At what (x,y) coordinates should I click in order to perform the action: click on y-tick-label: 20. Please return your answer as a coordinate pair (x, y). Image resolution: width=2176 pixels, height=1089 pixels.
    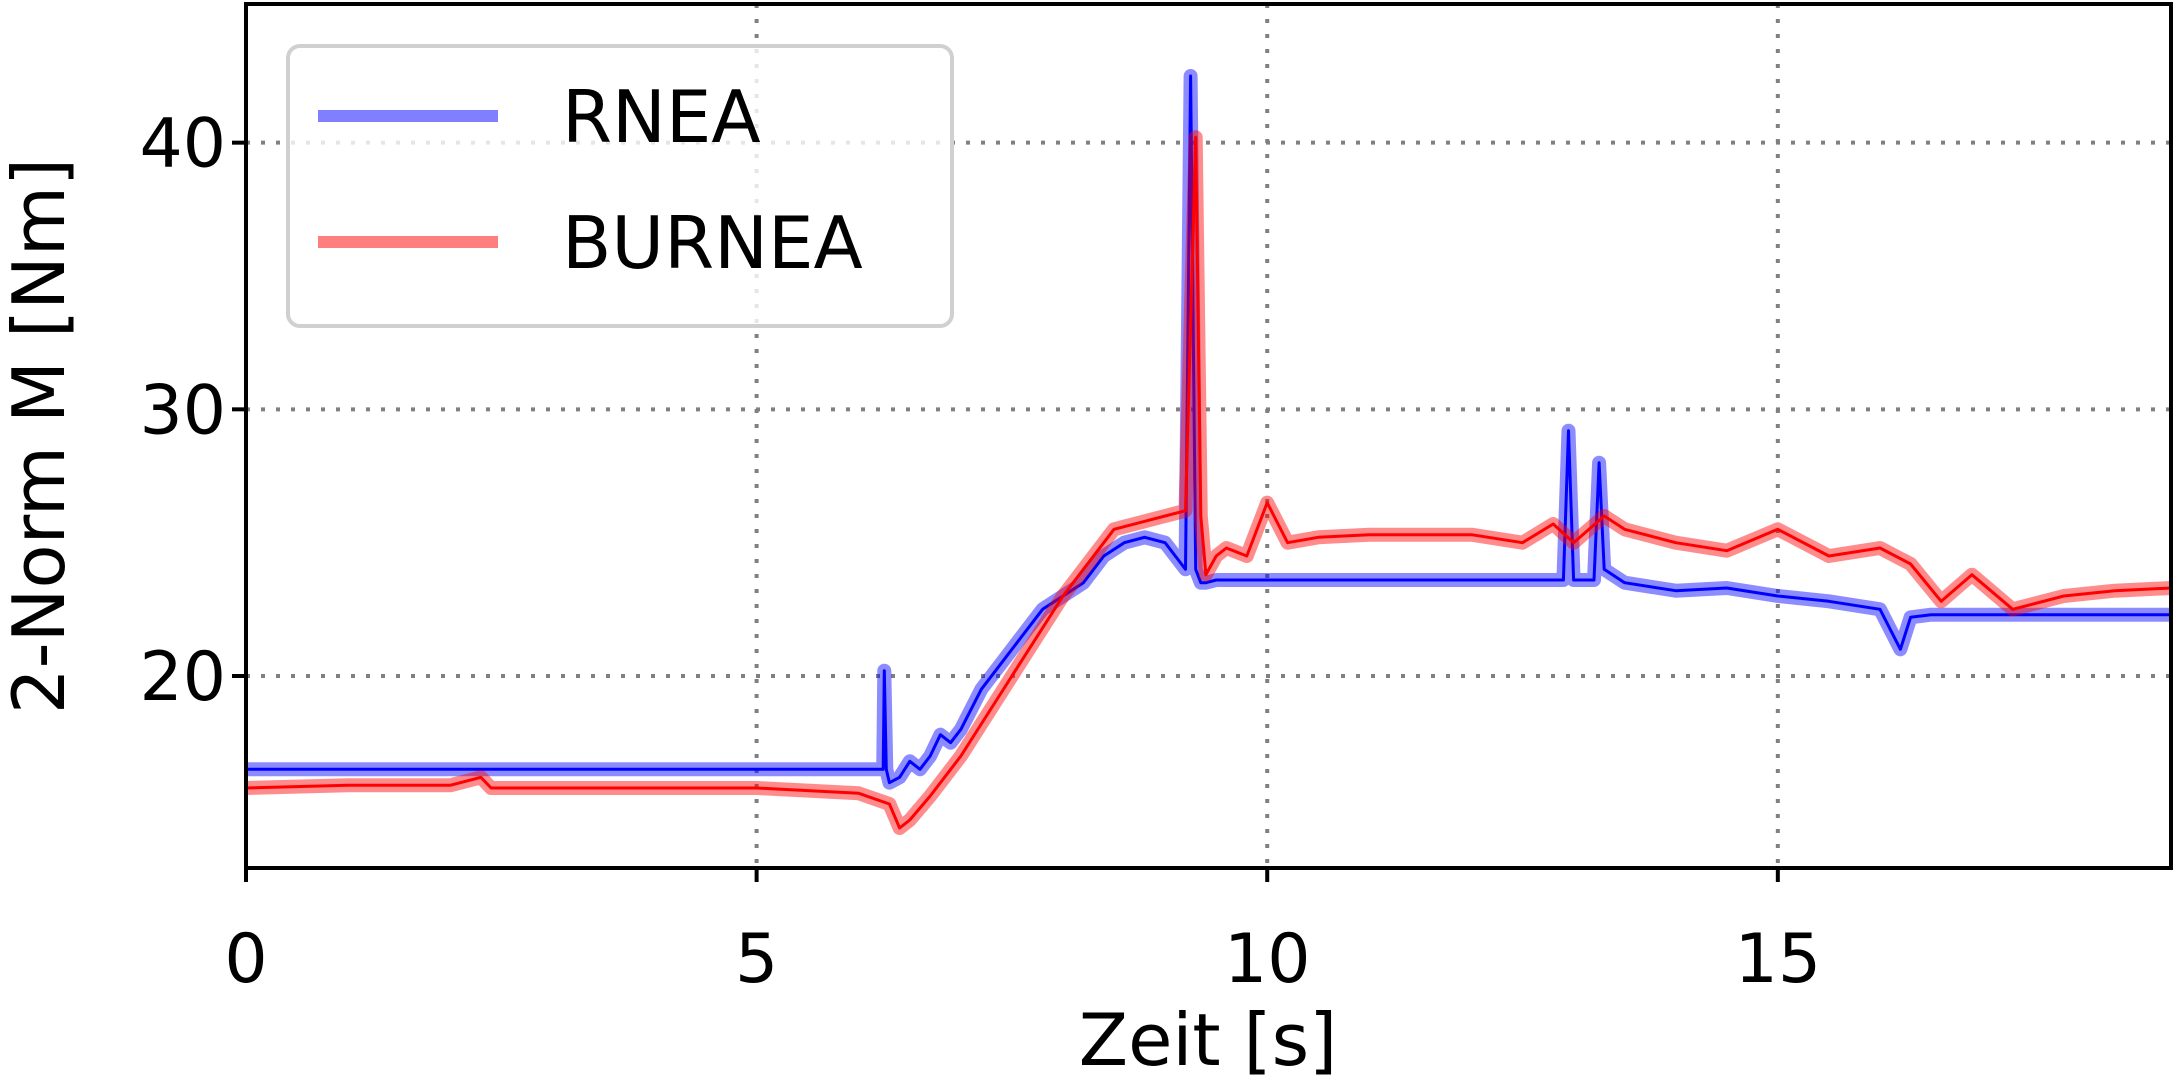
    Looking at the image, I should click on (182, 677).